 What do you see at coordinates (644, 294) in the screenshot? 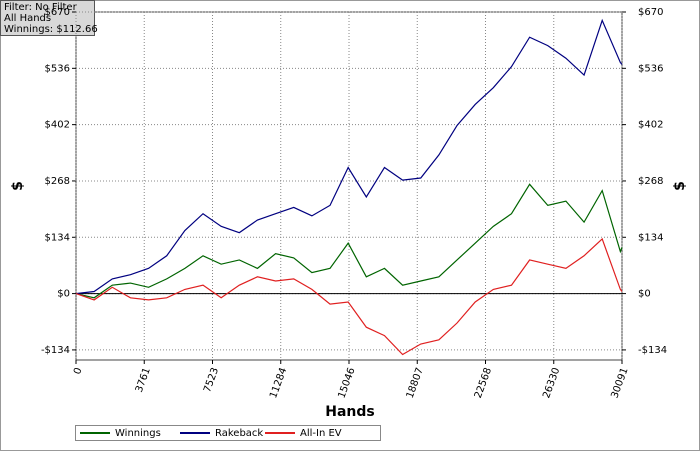
I see `y2-tick-label: $0` at bounding box center [644, 294].